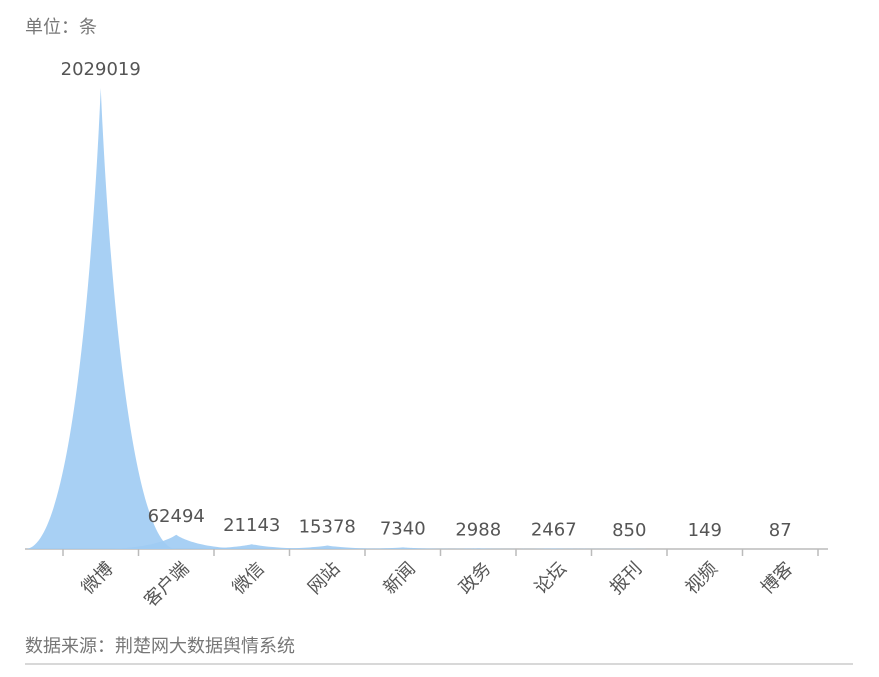 This screenshot has width=879, height=677. I want to click on value-label: 2988, so click(478, 529).